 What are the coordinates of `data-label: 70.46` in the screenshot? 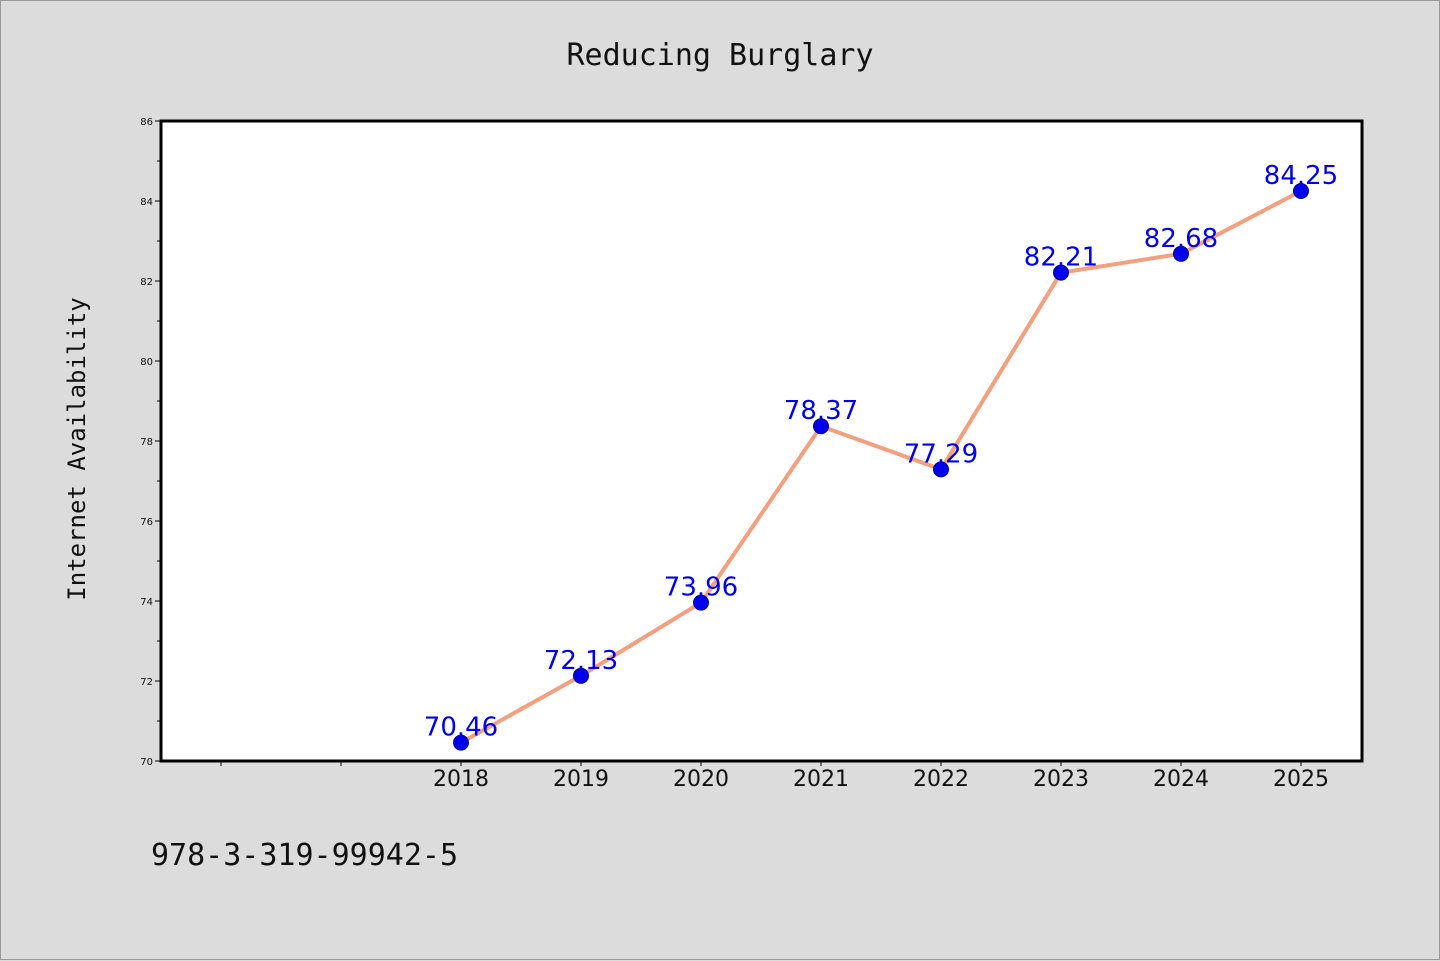 It's located at (461, 728).